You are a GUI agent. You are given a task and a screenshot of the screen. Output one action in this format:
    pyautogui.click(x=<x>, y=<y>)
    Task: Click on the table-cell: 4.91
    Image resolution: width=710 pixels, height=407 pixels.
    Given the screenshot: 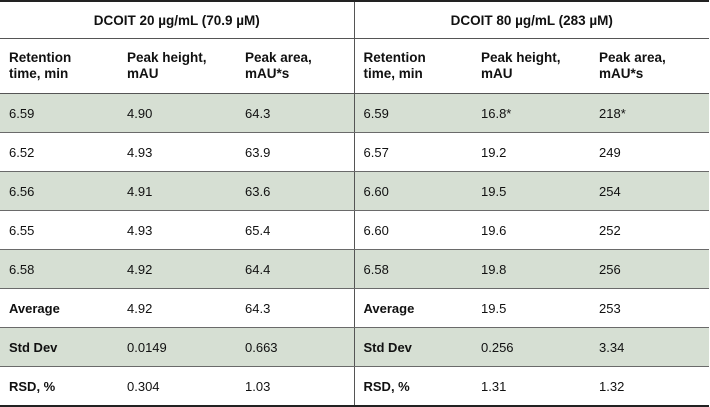 What is the action you would take?
    pyautogui.click(x=177, y=191)
    